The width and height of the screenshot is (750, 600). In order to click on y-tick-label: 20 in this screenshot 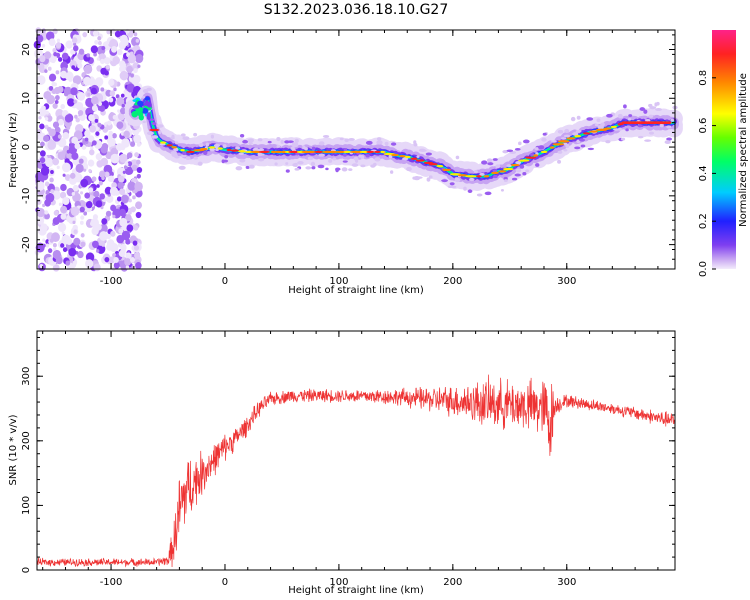, I will do `click(26, 49)`.